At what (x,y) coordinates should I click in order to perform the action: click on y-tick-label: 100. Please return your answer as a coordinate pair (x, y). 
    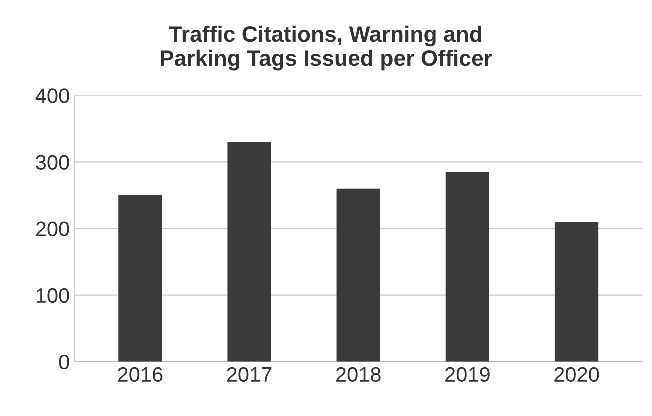
    Looking at the image, I should click on (53, 296).